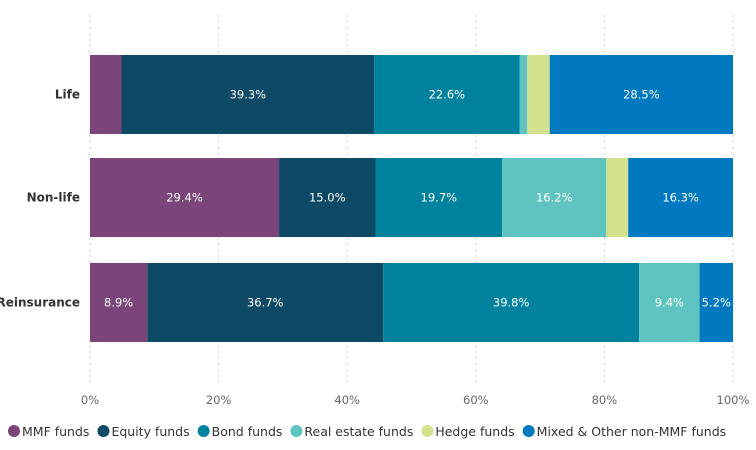  I want to click on data-label: 19.7%, so click(439, 198).